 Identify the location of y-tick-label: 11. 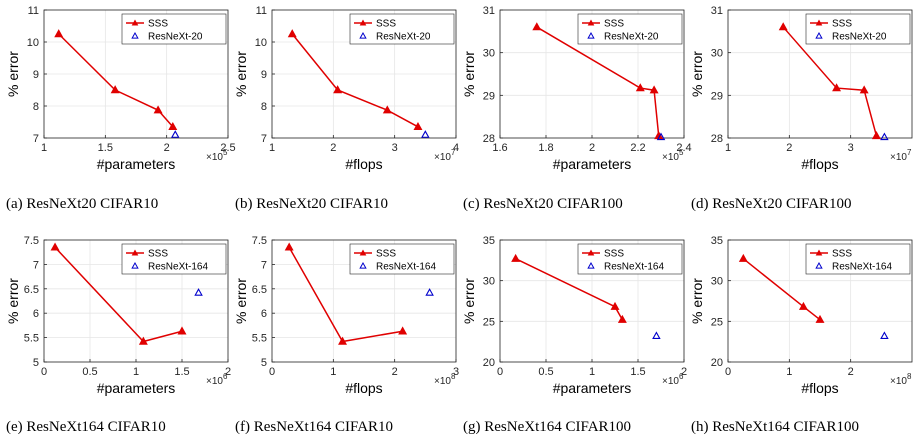
(261, 11).